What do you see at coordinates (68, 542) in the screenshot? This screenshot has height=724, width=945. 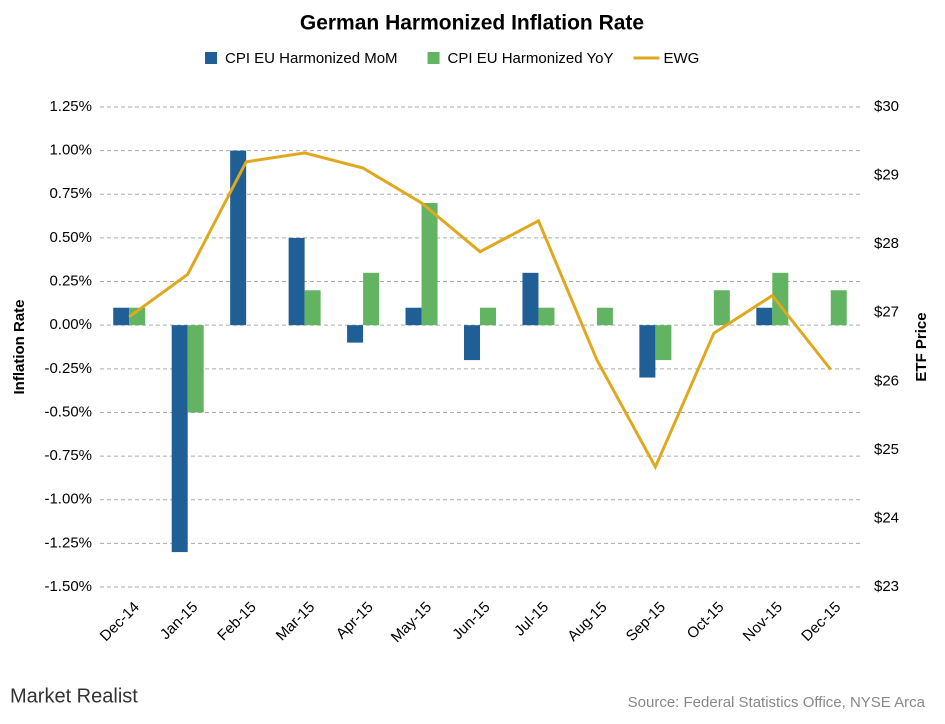 I see `y-tick-label: -1.25%` at bounding box center [68, 542].